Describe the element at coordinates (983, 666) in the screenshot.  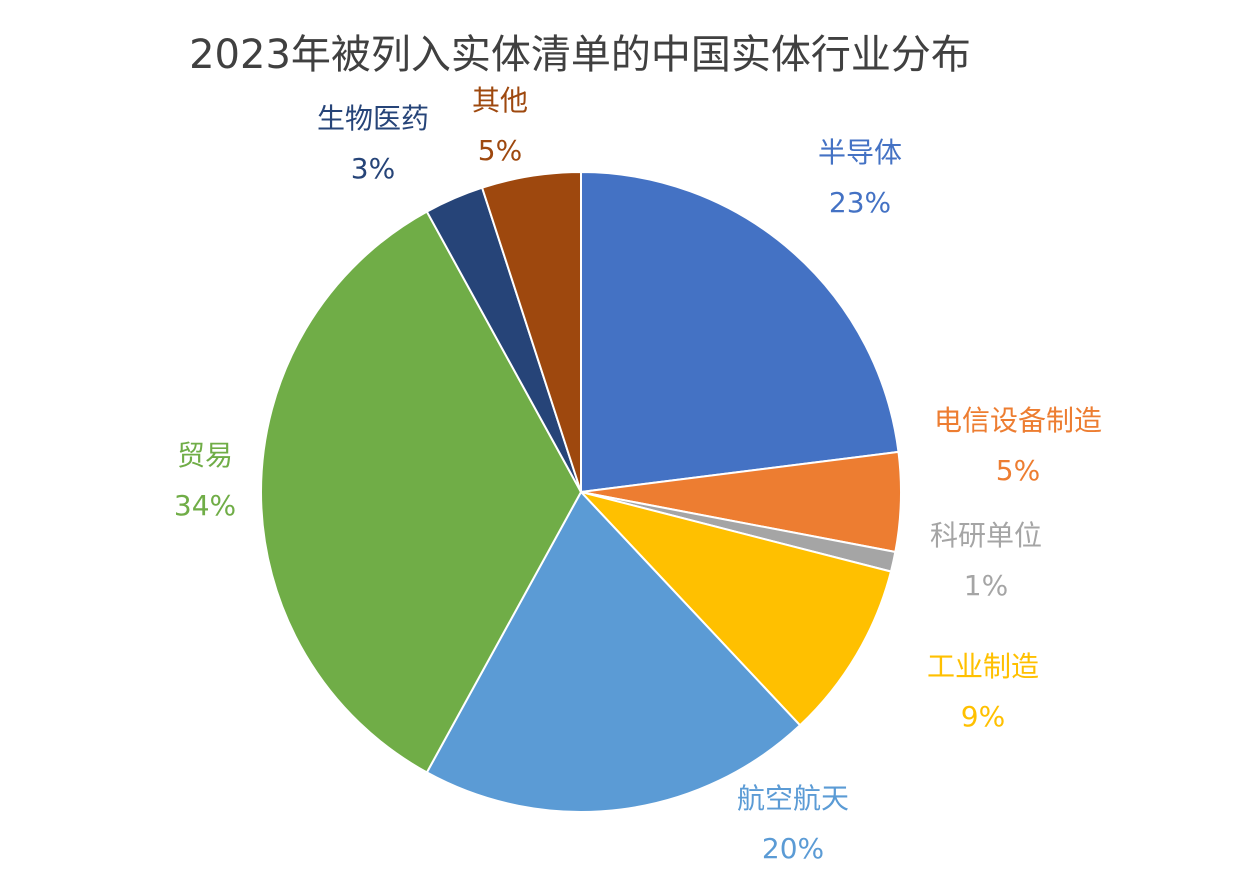
I see `slice-label-3: 工业制造` at that location.